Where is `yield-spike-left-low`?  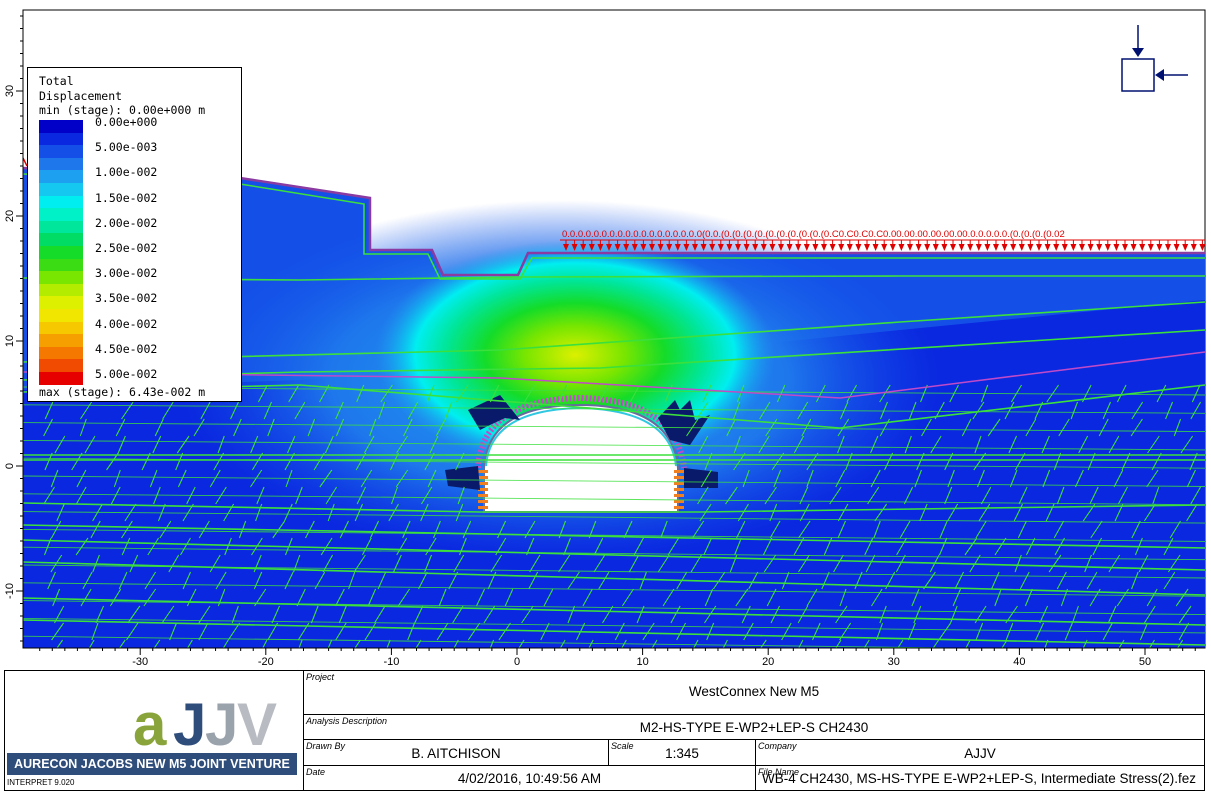
yield-spike-left-low is located at coordinates (462, 478).